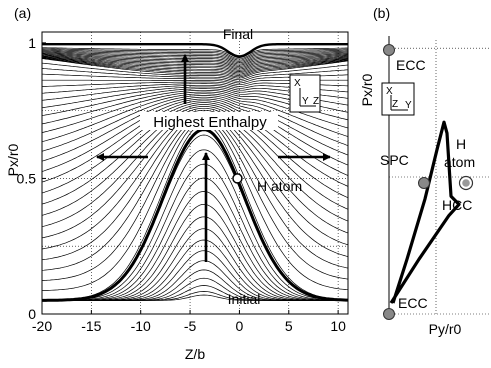  I want to click on panel-b-xlabel: Py/r0, so click(445, 329).